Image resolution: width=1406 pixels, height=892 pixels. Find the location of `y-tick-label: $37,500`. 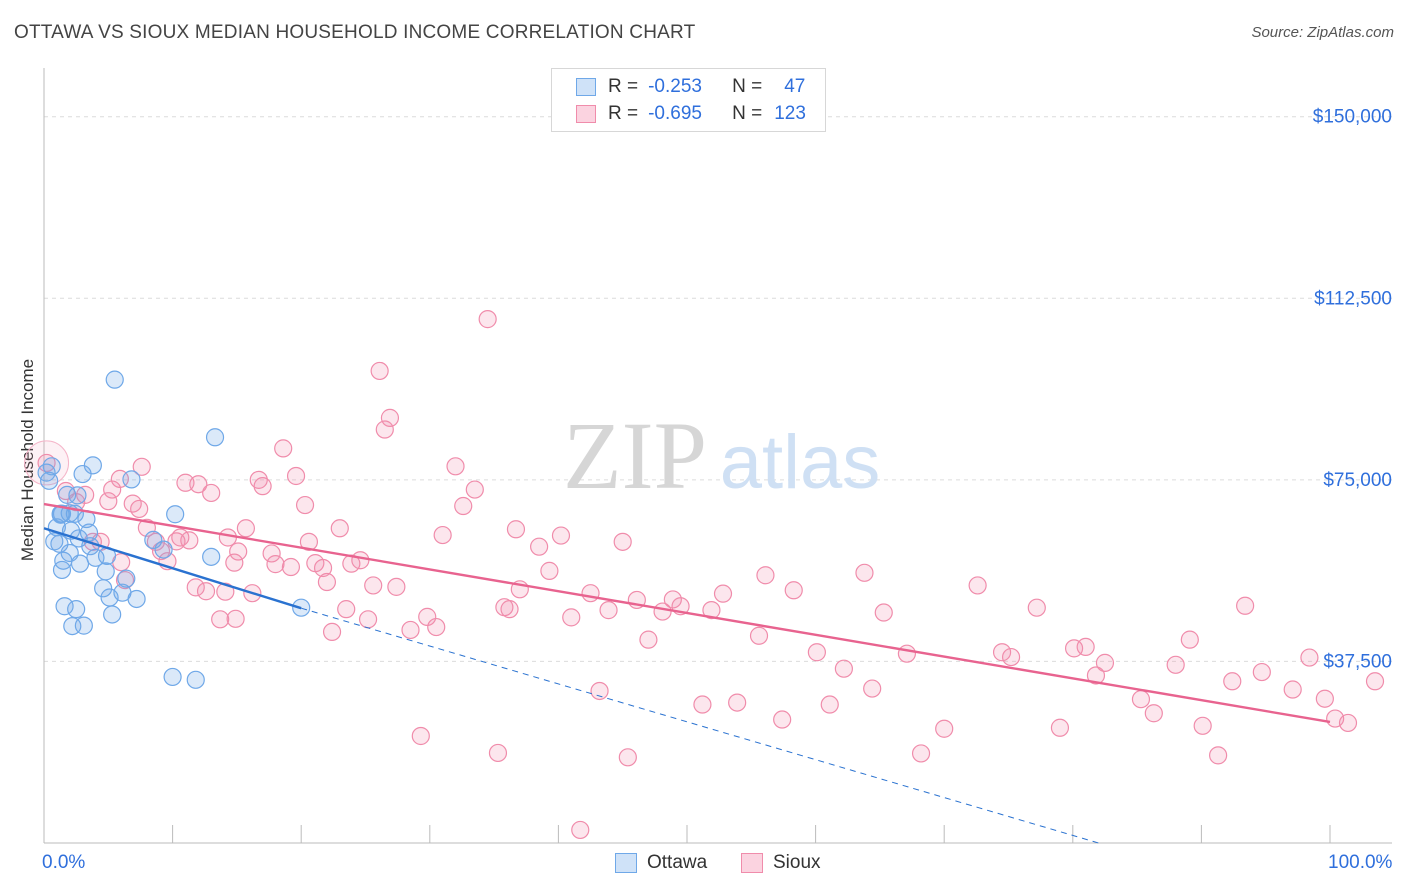

y-tick-label: $37,500 is located at coordinates (1357, 661).